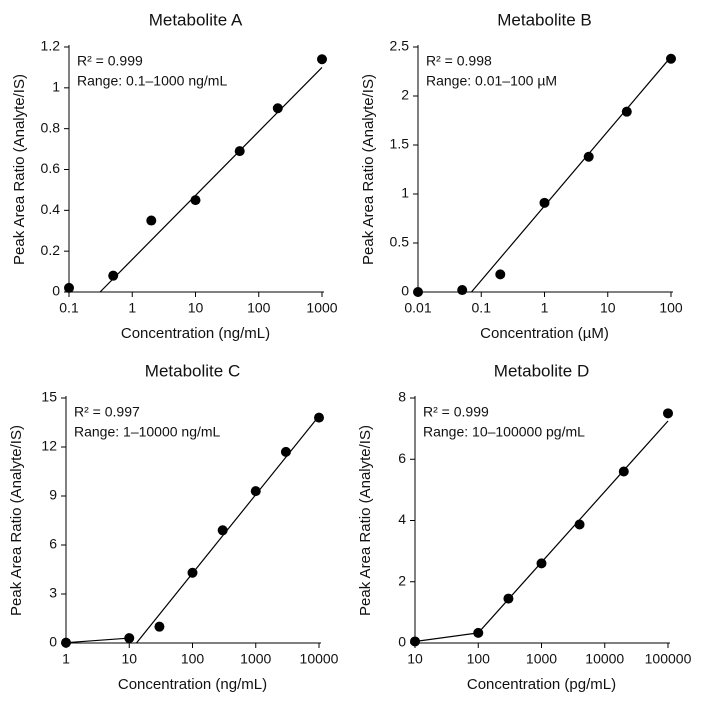  What do you see at coordinates (107, 412) in the screenshot?
I see `annotation: R² = 0.997` at bounding box center [107, 412].